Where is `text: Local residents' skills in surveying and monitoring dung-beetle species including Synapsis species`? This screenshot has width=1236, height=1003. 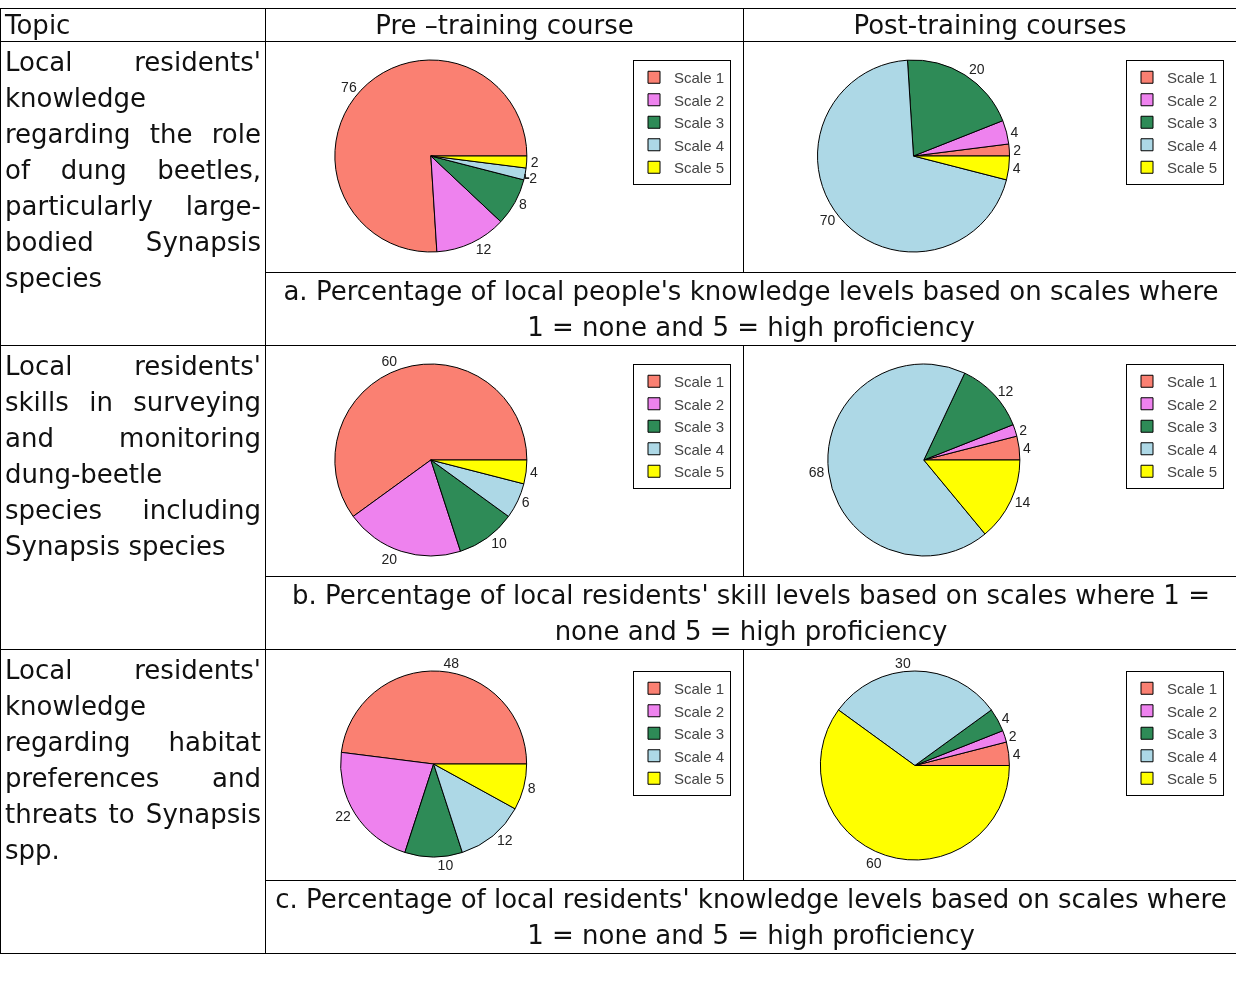 text: Local residents' skills in surveying and monitoring dung-beetle species including Synapsis species is located at coordinates (133, 497).